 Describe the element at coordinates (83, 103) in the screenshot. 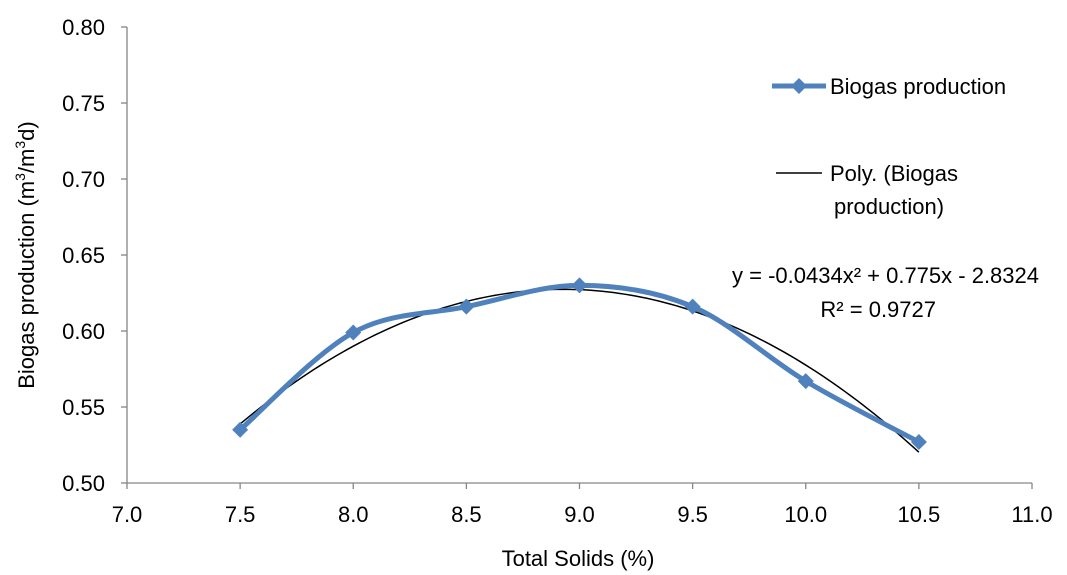

I see `y-tick-label: 0.75` at that location.